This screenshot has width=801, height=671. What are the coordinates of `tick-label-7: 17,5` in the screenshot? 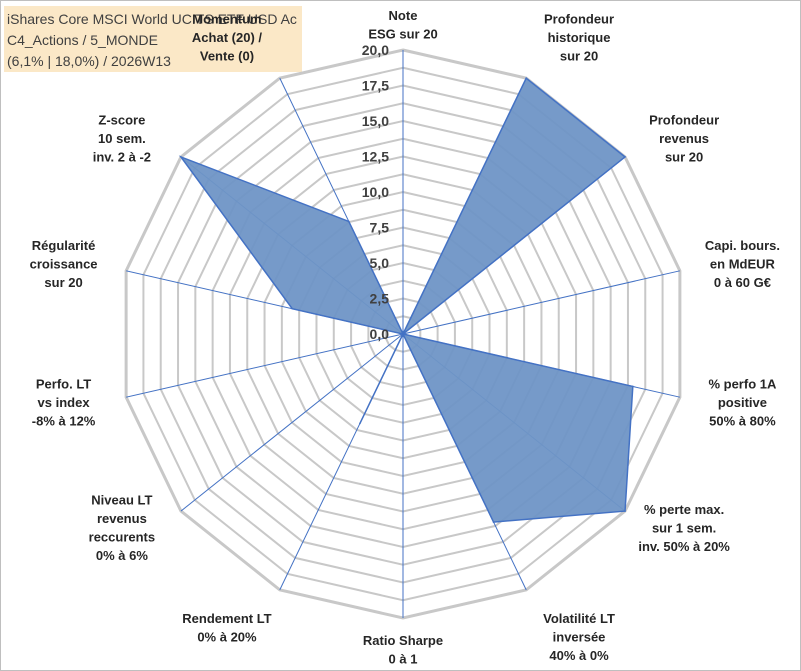 It's located at (375, 86).